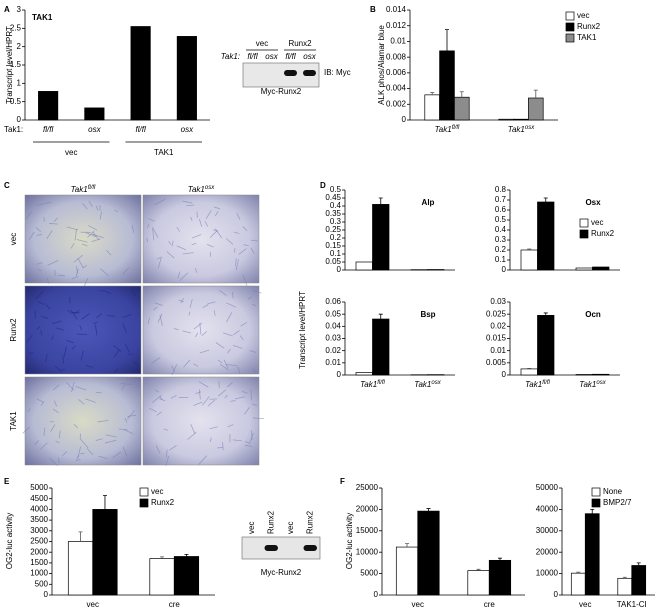  I want to click on category-name: vec, so click(93, 604).